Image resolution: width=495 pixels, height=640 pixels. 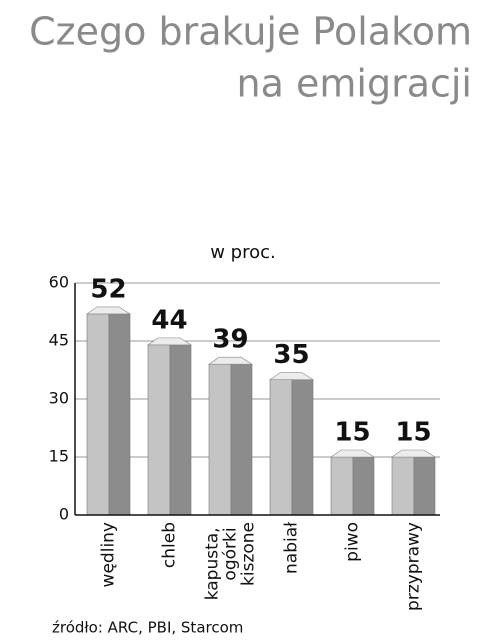 I want to click on value-label: 52, so click(x=108, y=289).